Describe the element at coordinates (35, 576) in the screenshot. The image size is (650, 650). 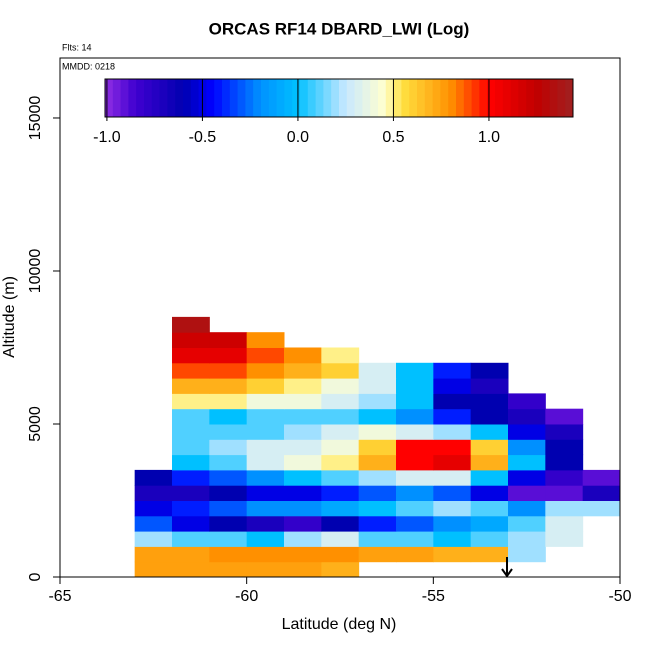
I see `y-tick-label: 0` at that location.